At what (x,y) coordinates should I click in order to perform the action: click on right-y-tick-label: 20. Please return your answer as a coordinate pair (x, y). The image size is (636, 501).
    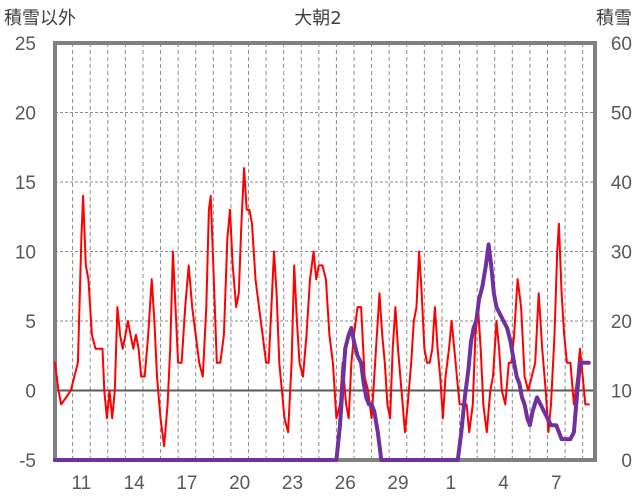
    Looking at the image, I should click on (621, 322).